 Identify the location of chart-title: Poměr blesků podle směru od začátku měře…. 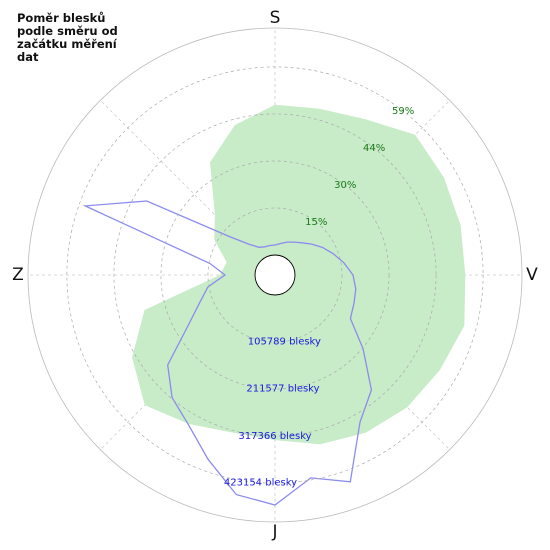
(67, 37).